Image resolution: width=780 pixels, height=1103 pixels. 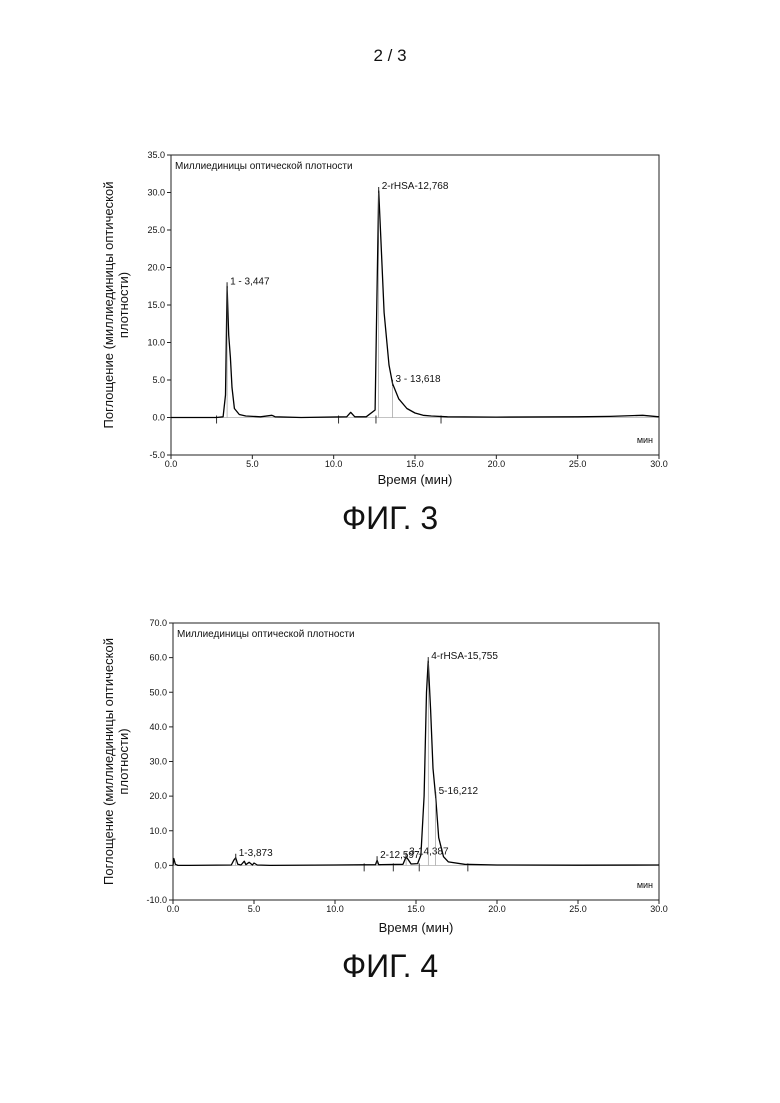 What do you see at coordinates (160, 865) in the screenshot?
I see `y-tick-label: 0.0` at bounding box center [160, 865].